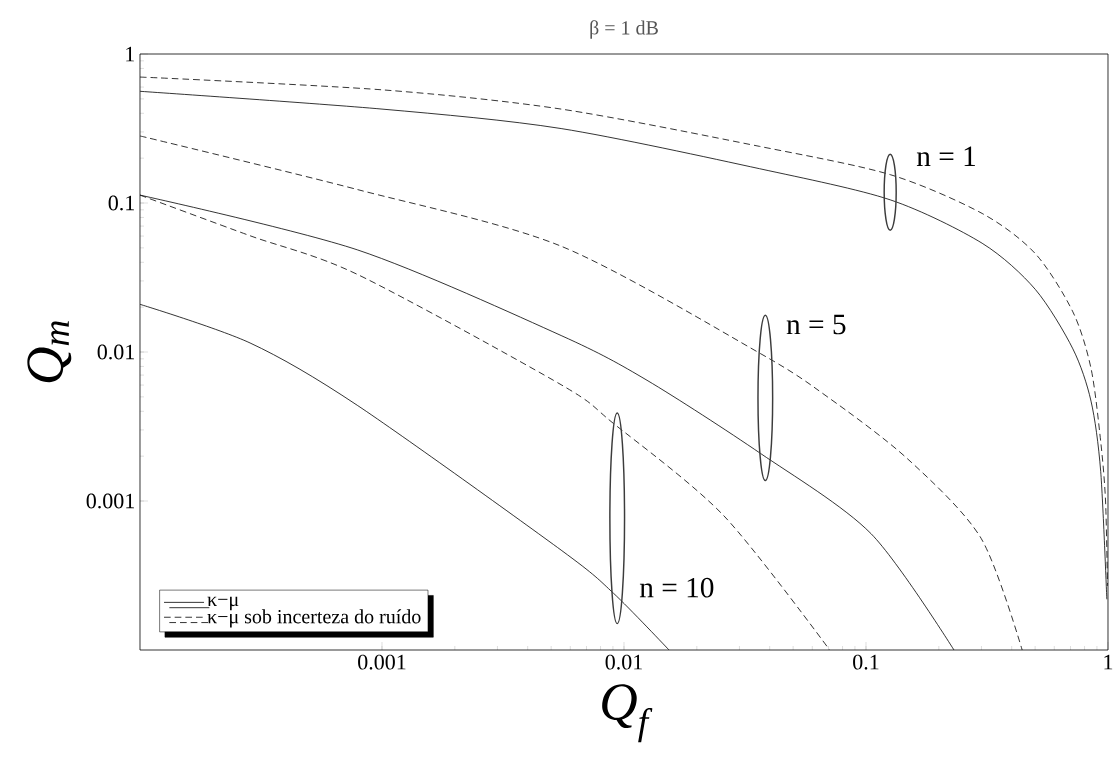 The width and height of the screenshot is (1114, 765). What do you see at coordinates (49, 352) in the screenshot?
I see `y-axis-title: Q$_{m}$` at bounding box center [49, 352].